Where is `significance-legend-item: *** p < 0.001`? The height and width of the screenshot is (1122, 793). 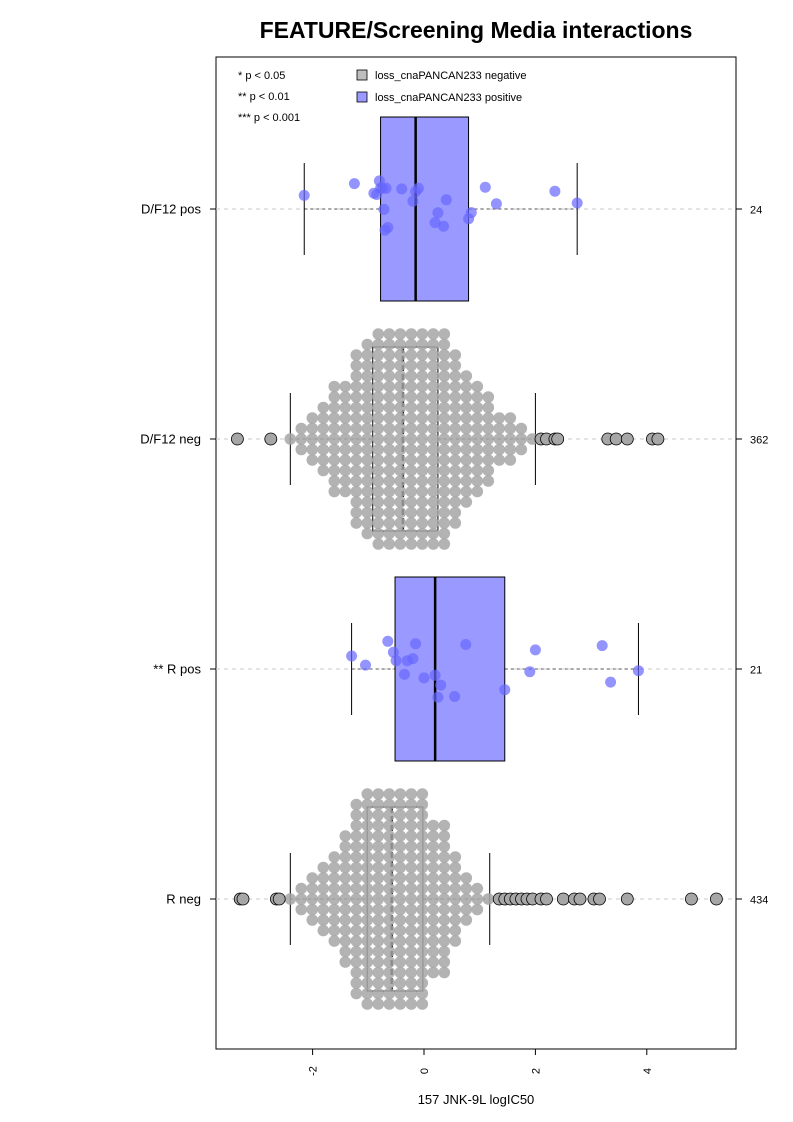
significance-legend-item: *** p < 0.001 is located at coordinates (269, 118).